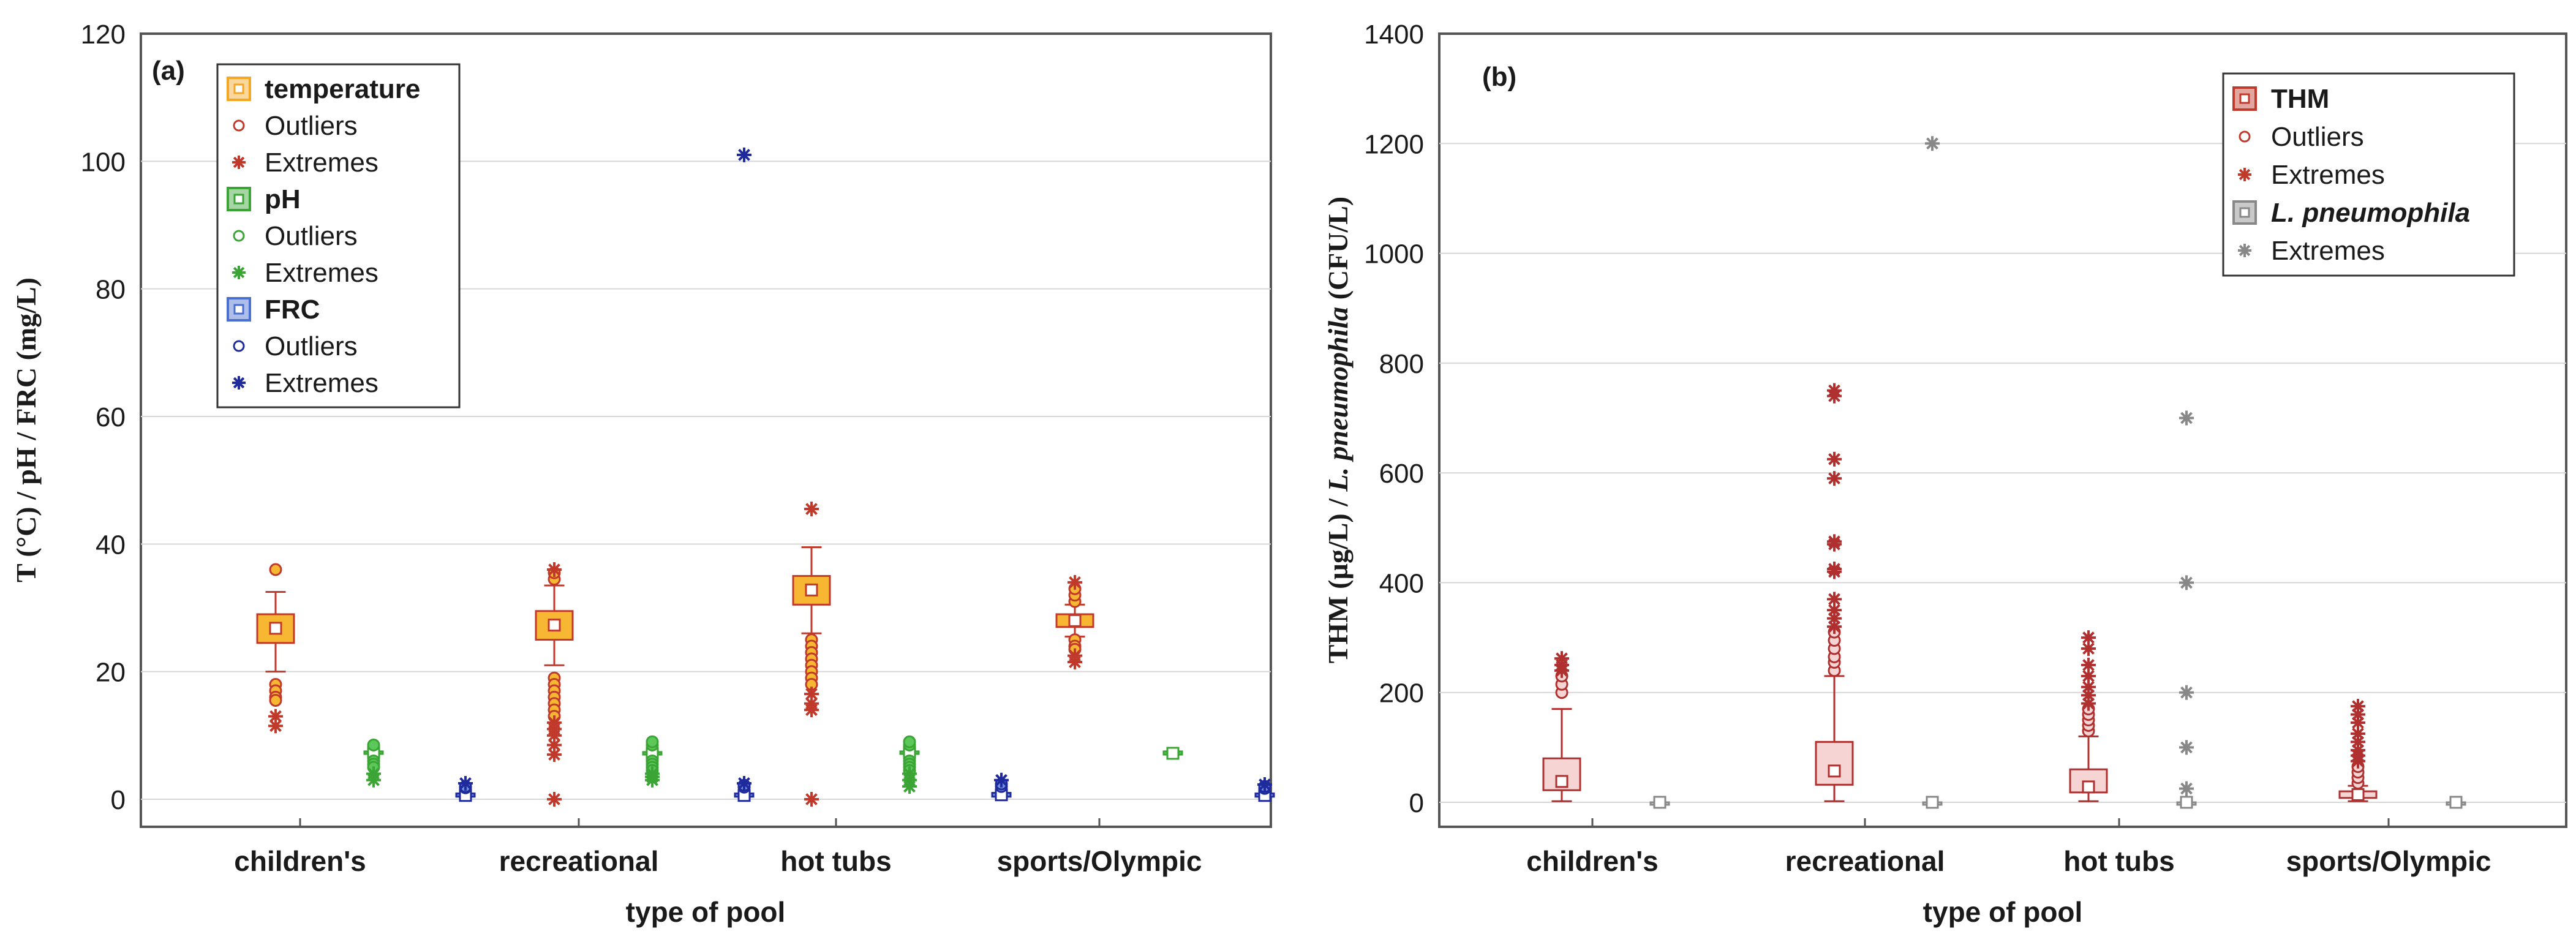 The image size is (2576, 945). What do you see at coordinates (706, 912) in the screenshot?
I see `panel-a-x-axis-label: type of pool` at bounding box center [706, 912].